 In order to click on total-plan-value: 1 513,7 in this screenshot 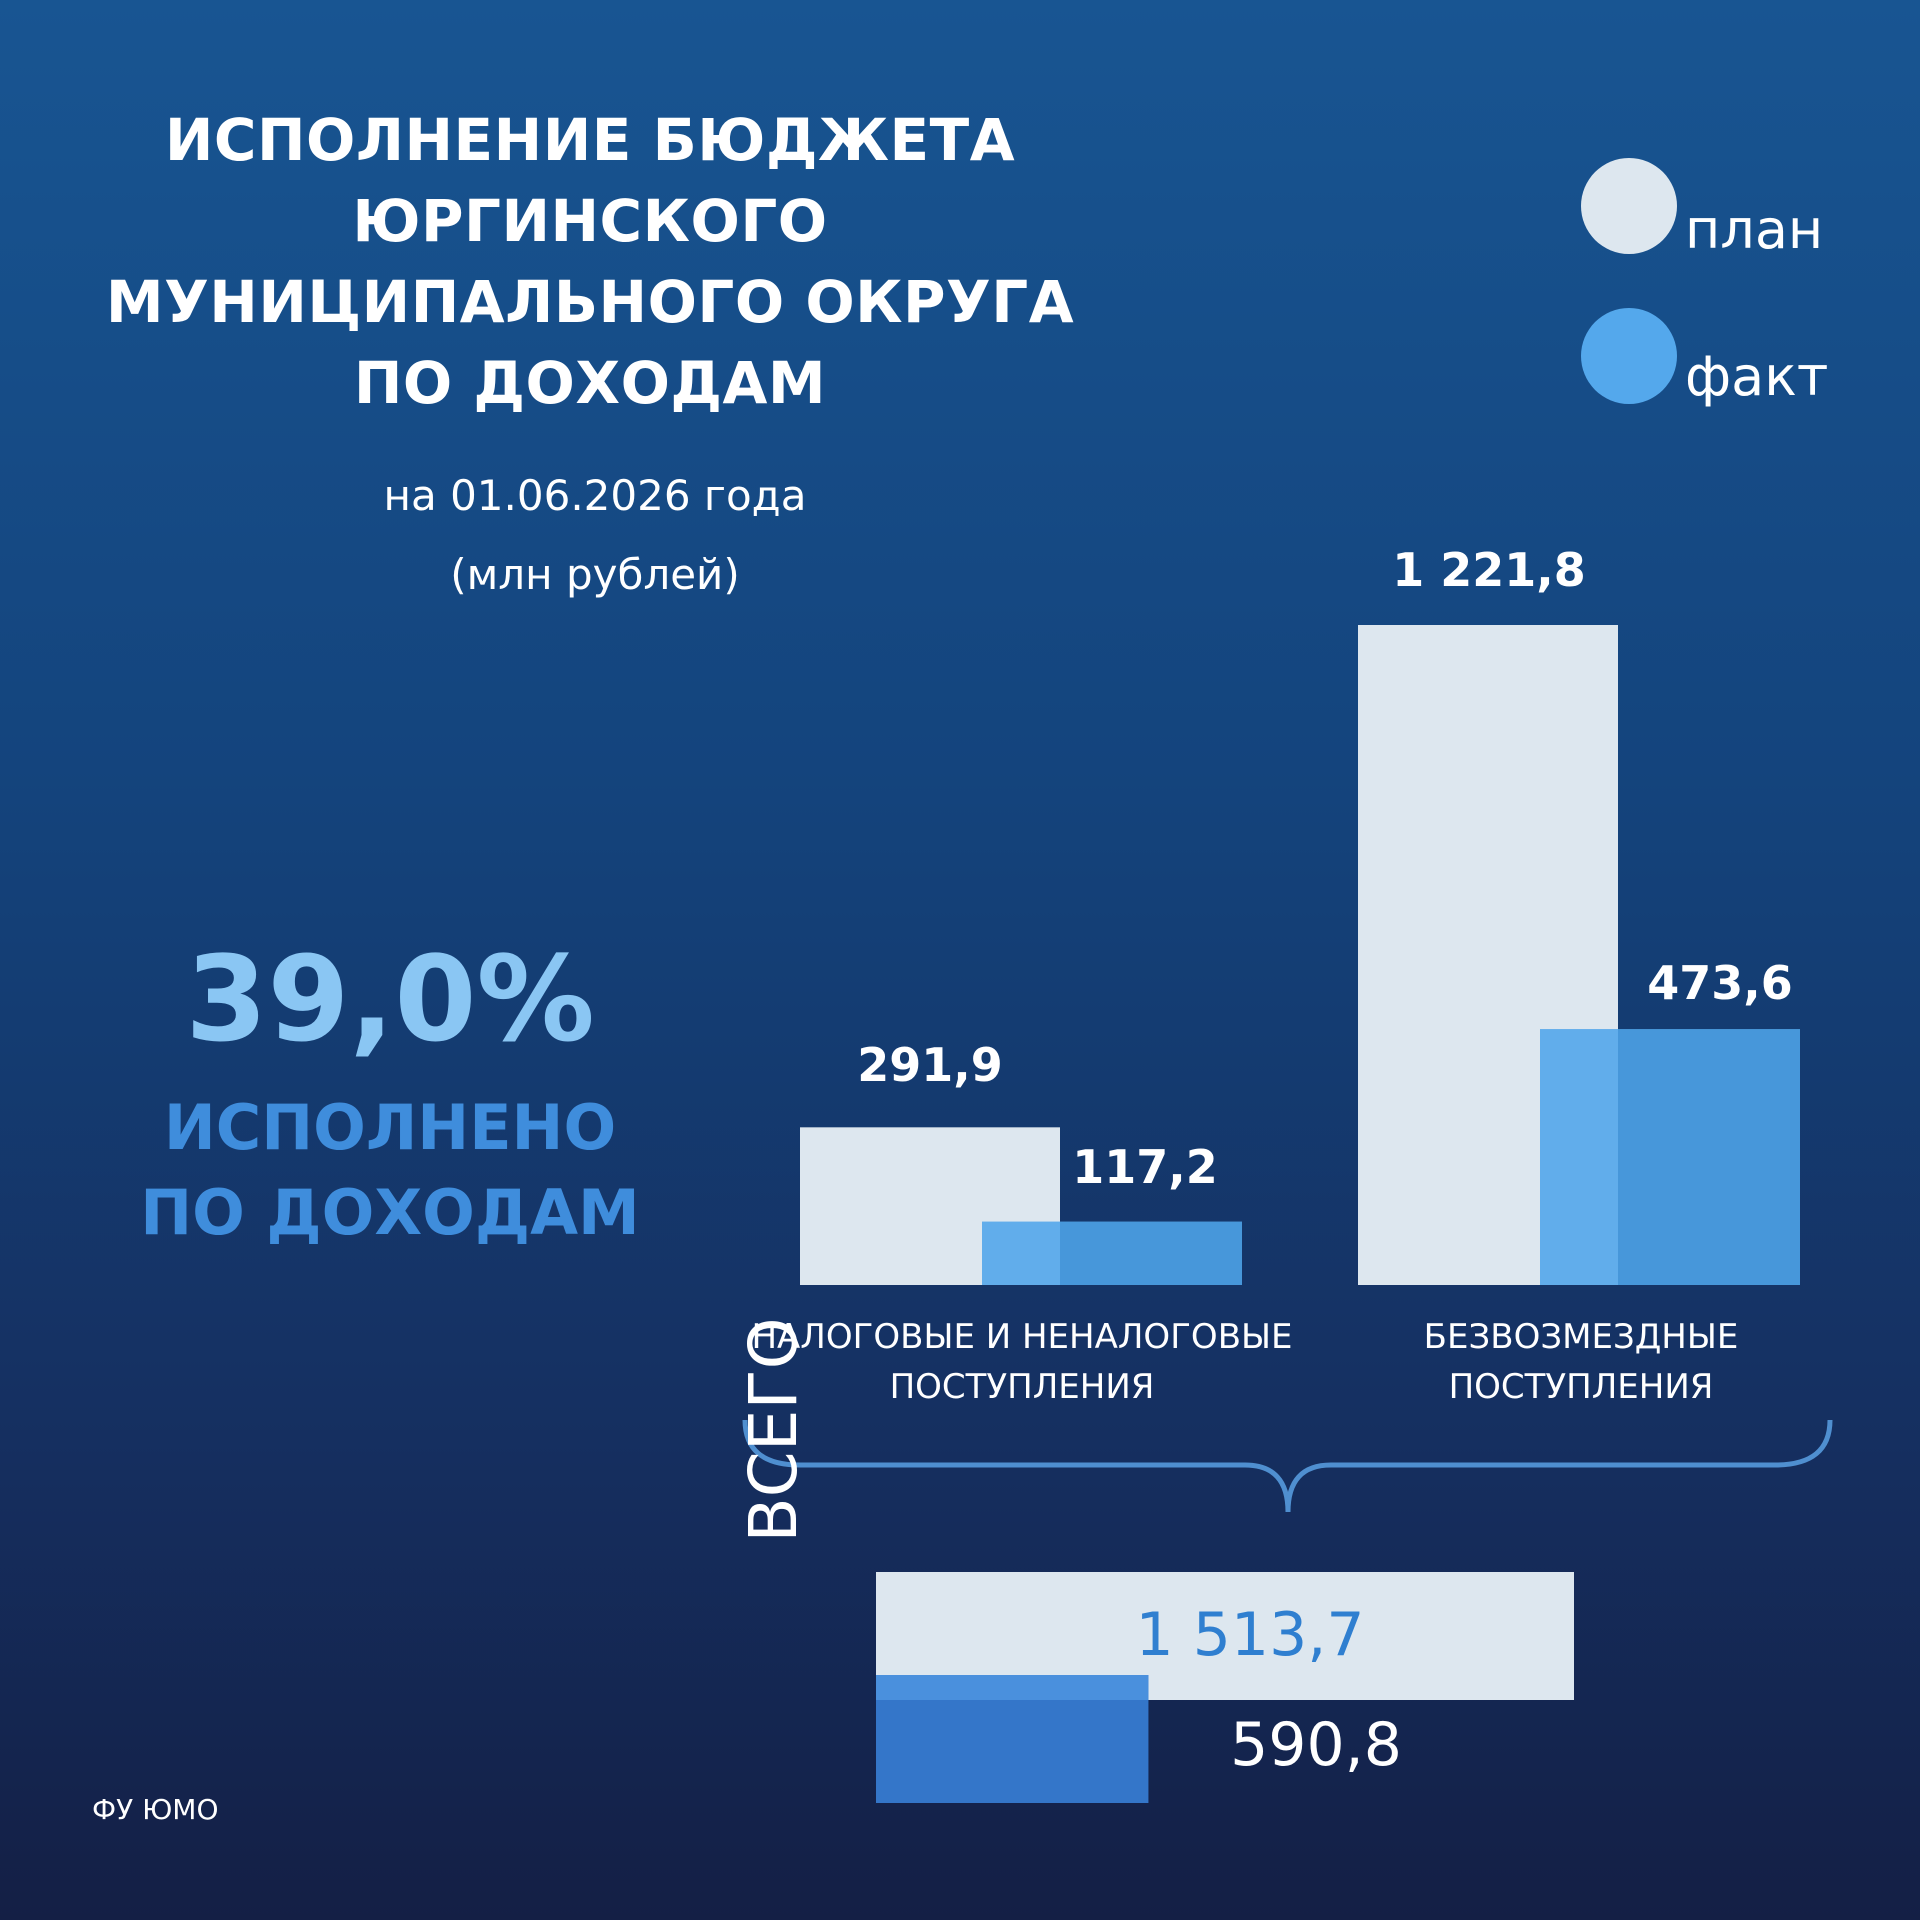, I will do `click(1250, 1635)`.